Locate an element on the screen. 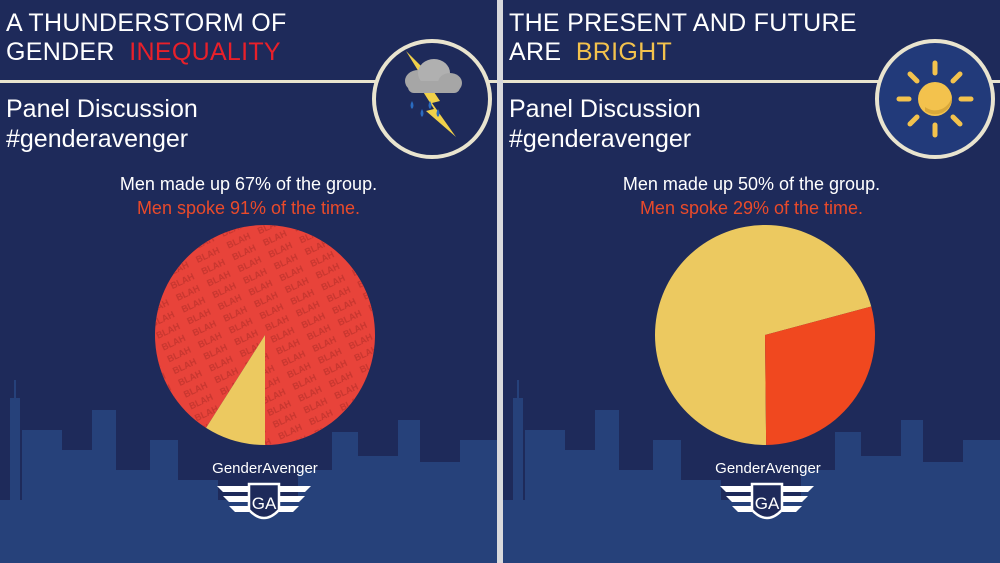  title-line-2-prefix: GENDER is located at coordinates (60, 52).